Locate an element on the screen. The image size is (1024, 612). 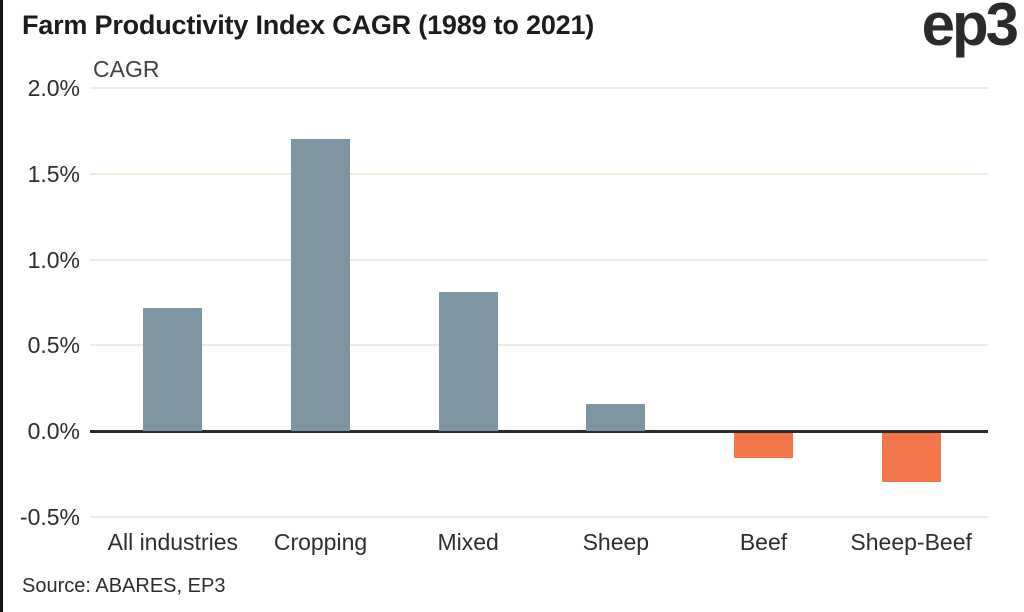
left-edge-strip is located at coordinates (1, 306).